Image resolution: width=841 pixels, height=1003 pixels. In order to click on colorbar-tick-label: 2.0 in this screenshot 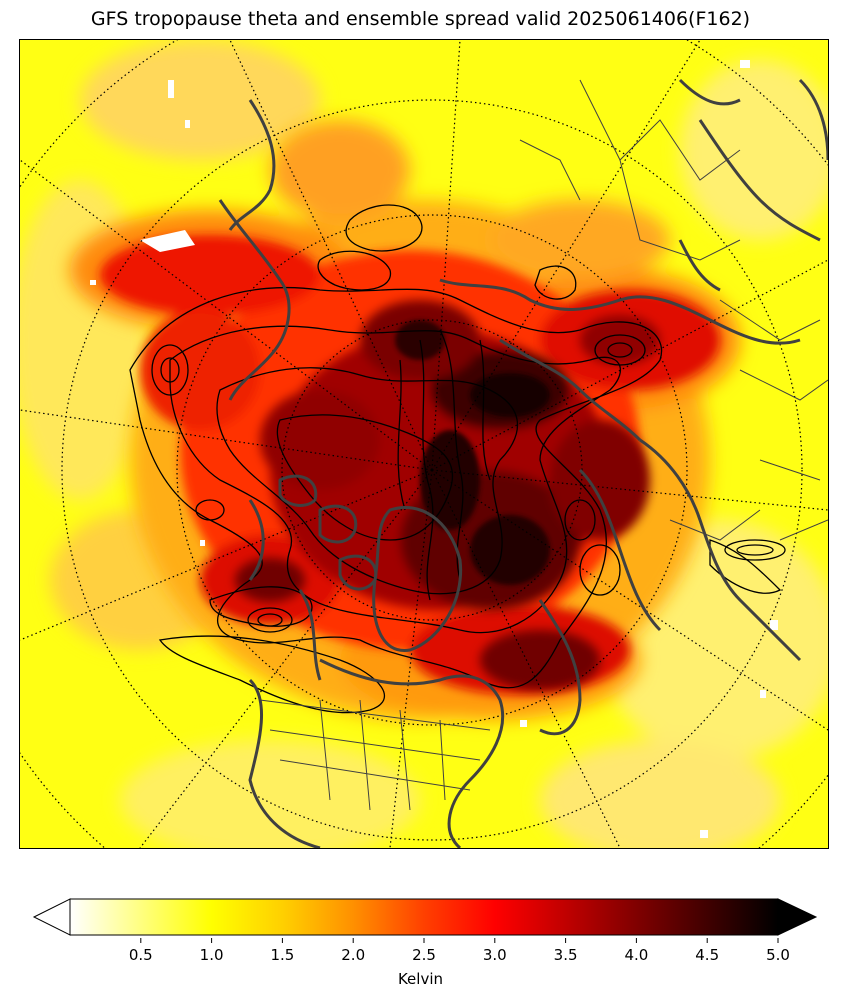, I will do `click(353, 955)`.